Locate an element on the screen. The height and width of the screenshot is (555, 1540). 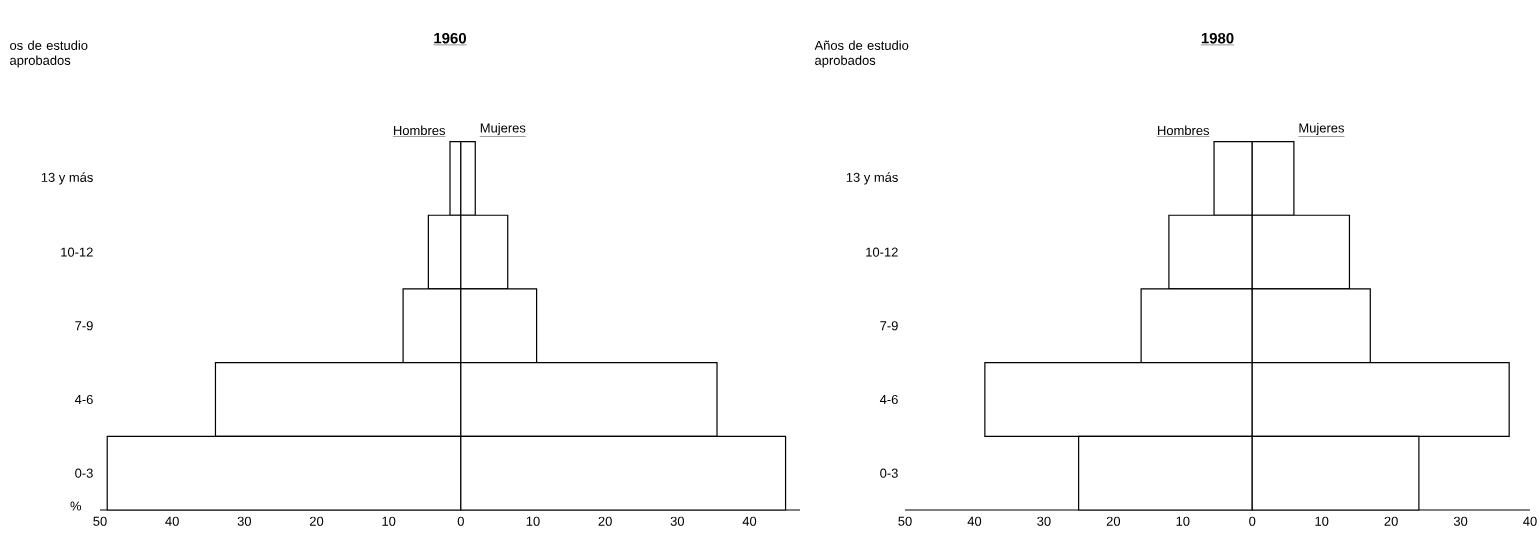
chart-title: 1980 is located at coordinates (1217, 38).